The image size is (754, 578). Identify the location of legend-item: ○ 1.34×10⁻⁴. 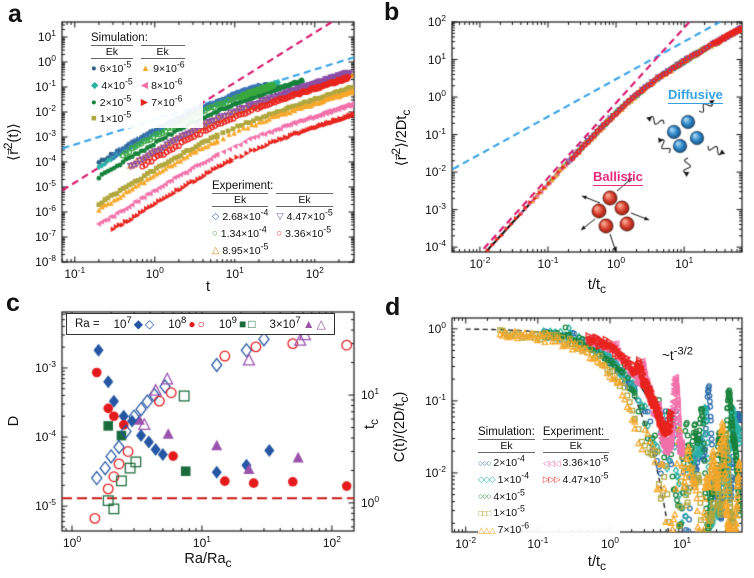
(240, 233).